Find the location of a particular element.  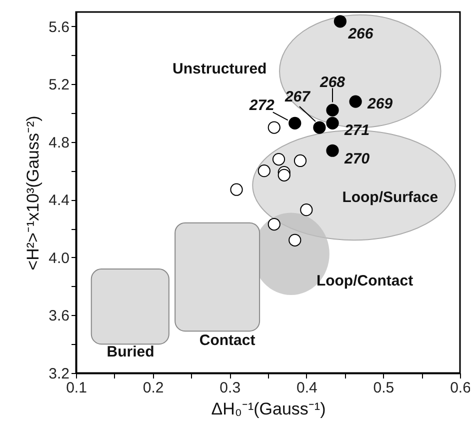

y-axis-title: <H²>⁻¹x10³(Gauss⁻²) is located at coordinates (33, 193).